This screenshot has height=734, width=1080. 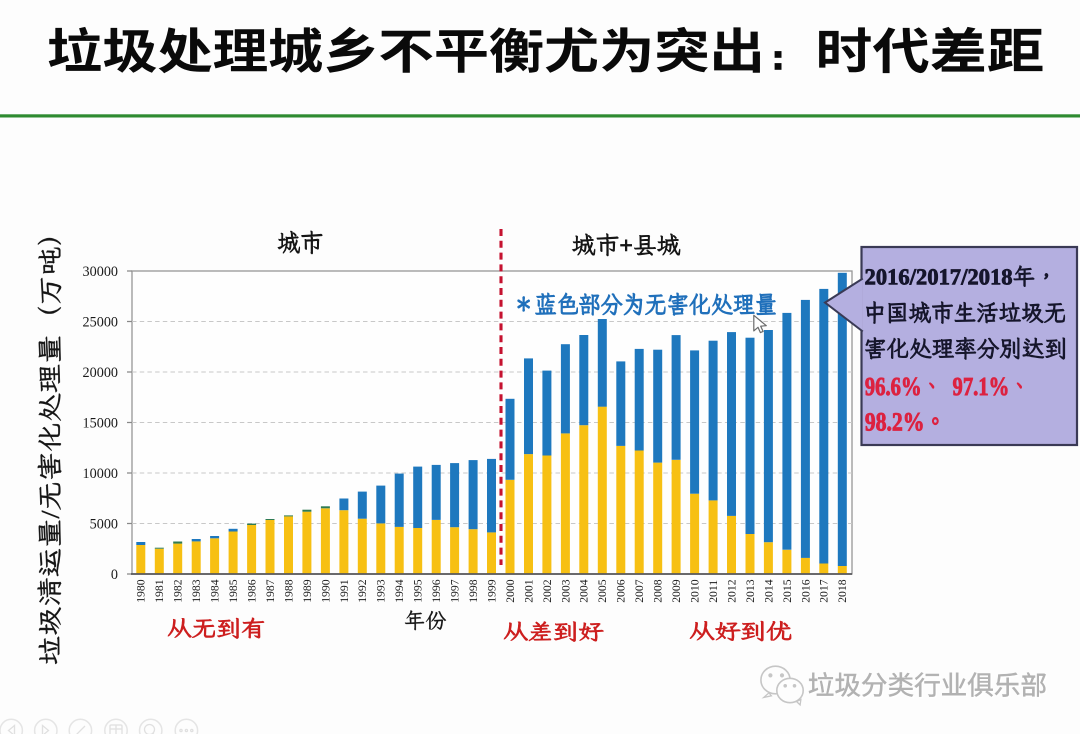 I want to click on svg-text: 1983, so click(x=196, y=591).